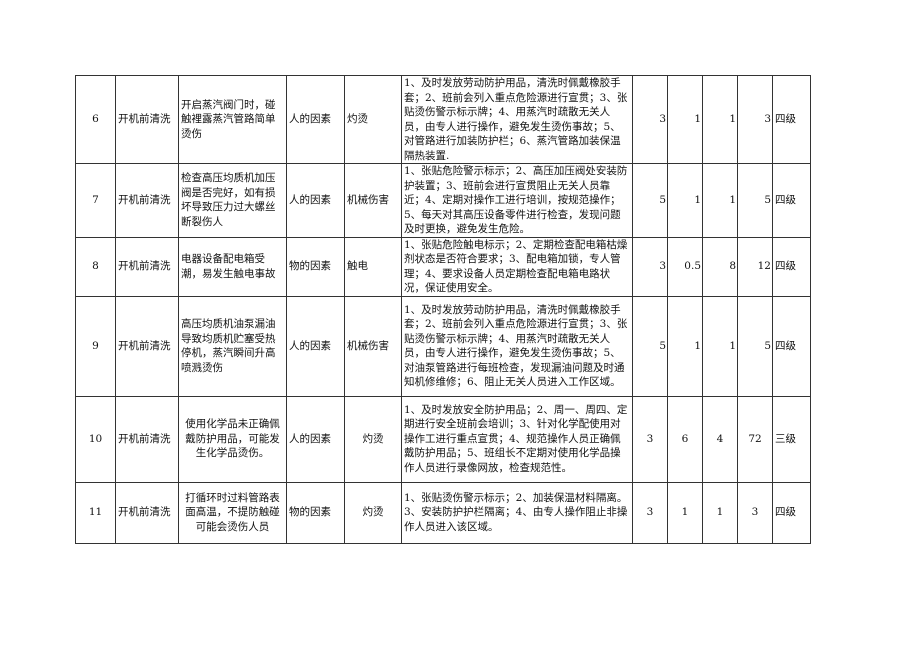 The height and width of the screenshot is (651, 920). What do you see at coordinates (232, 119) in the screenshot?
I see `description-cell: 开启蒸汽阀门时，碰触裡露蒸汽管路简单烫伤` at bounding box center [232, 119].